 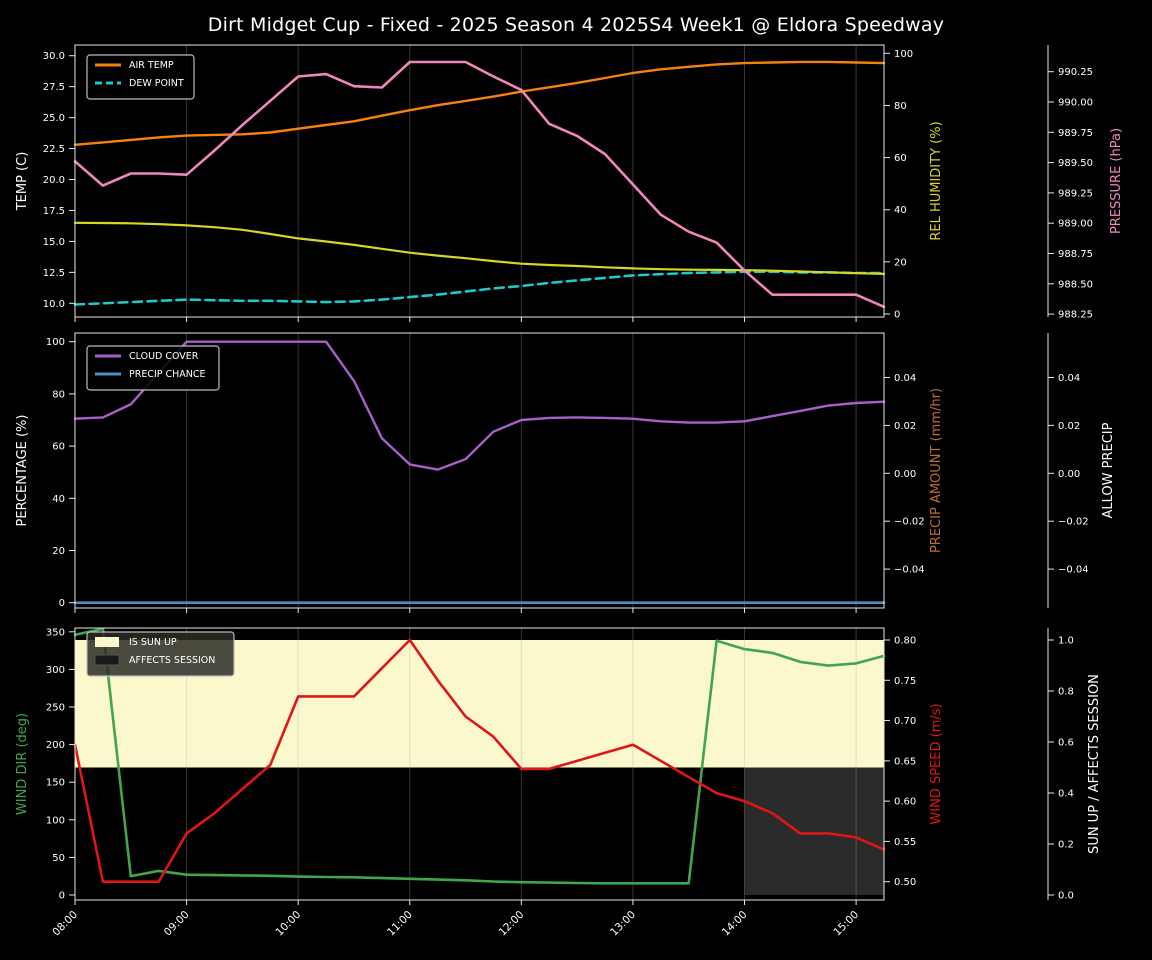 I want to click on y-tick-label-left: 22.5, so click(x=54, y=149).